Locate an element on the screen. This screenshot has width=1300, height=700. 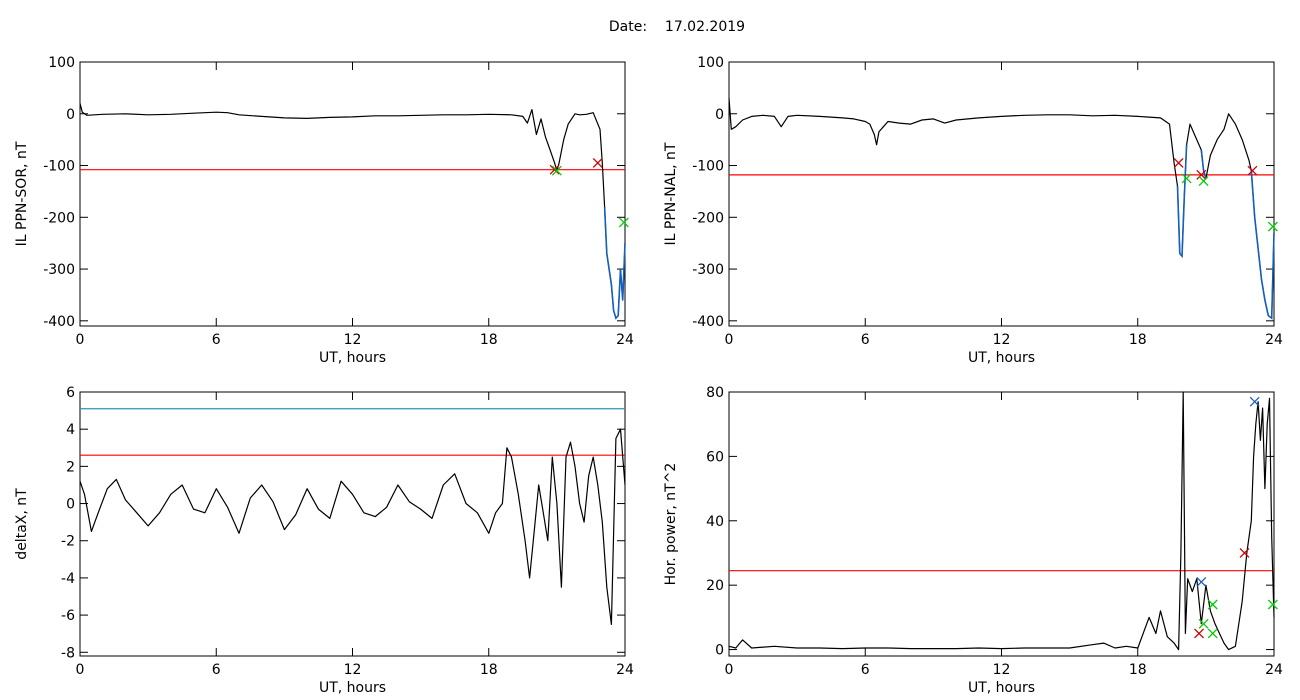
page-title: Date: 17.02.2019 is located at coordinates (650, 27).